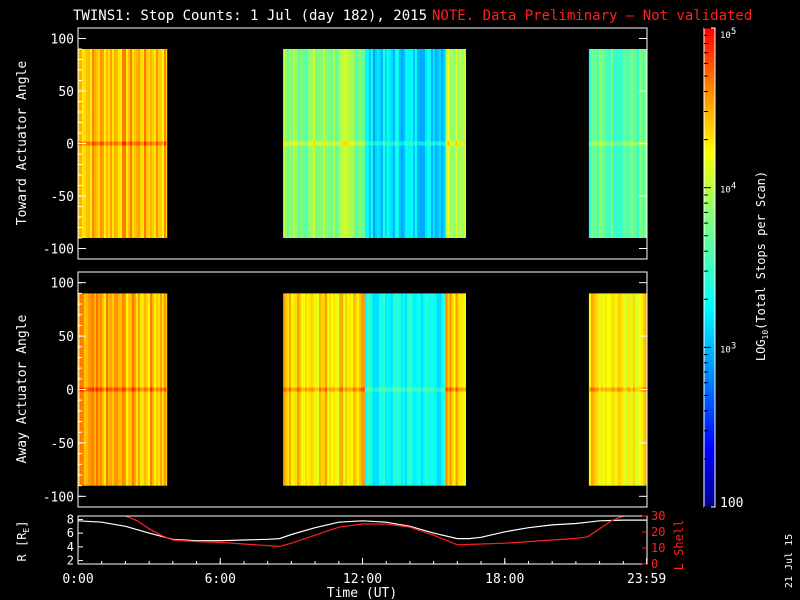 This screenshot has height=600, width=800. I want to click on away-y-tick-label: -50, so click(62, 444).